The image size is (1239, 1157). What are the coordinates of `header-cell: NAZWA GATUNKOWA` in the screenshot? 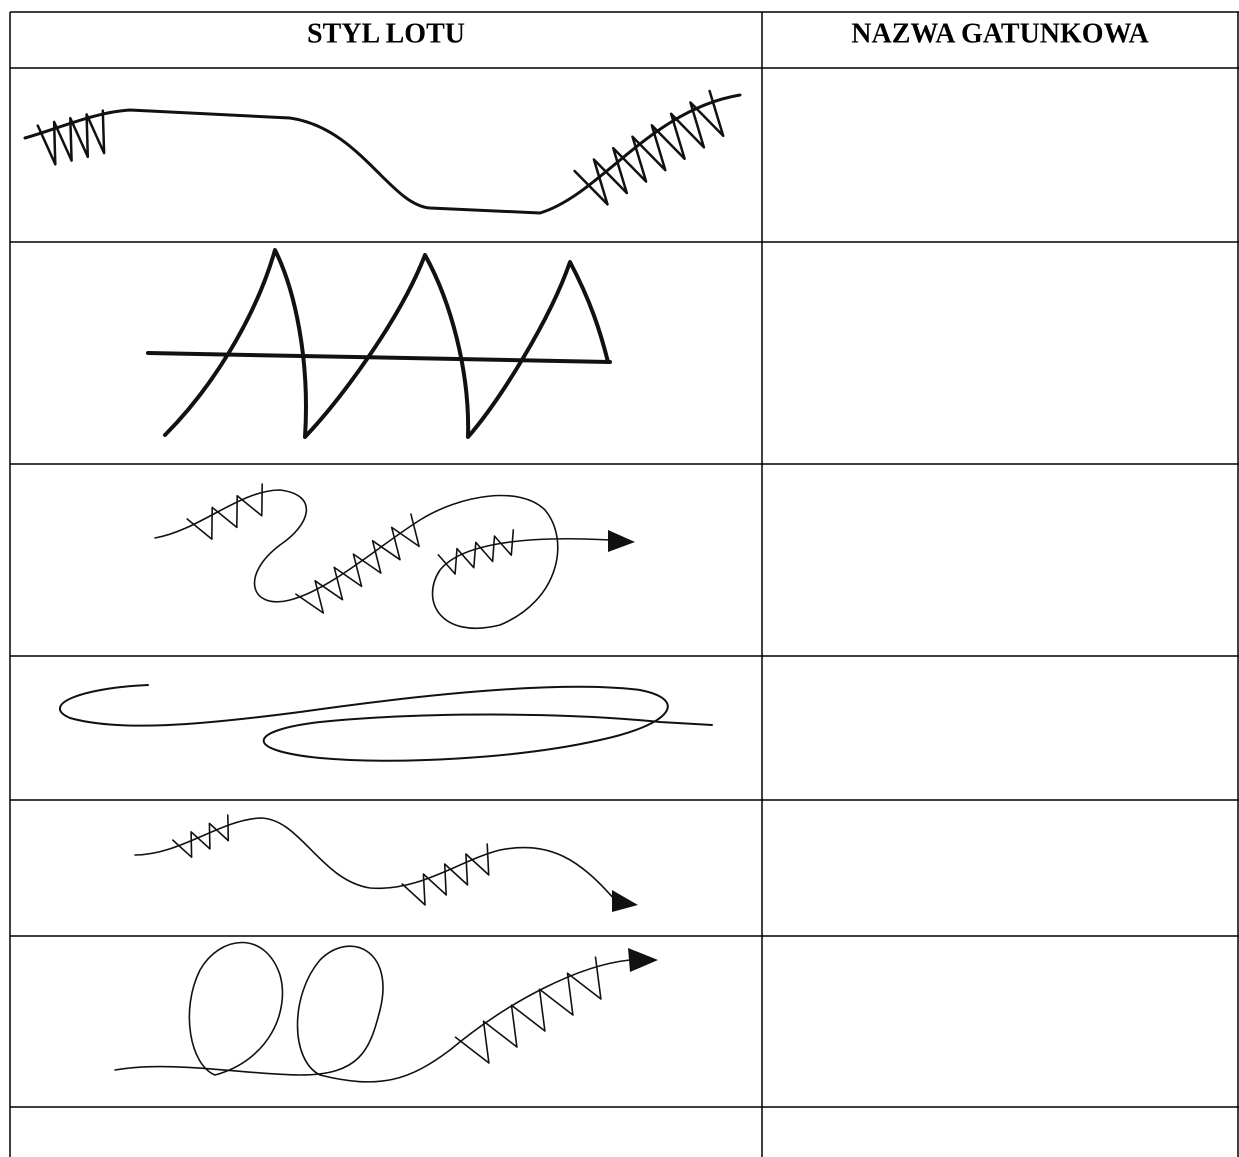 It's located at (1000, 33).